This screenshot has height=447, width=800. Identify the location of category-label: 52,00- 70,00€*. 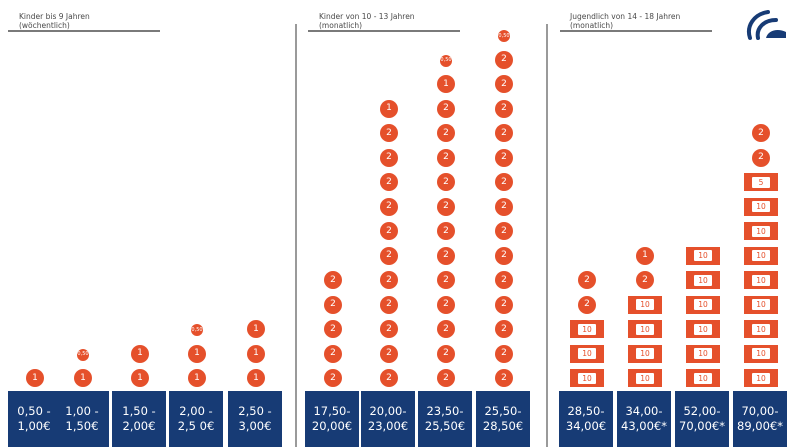
(702, 419).